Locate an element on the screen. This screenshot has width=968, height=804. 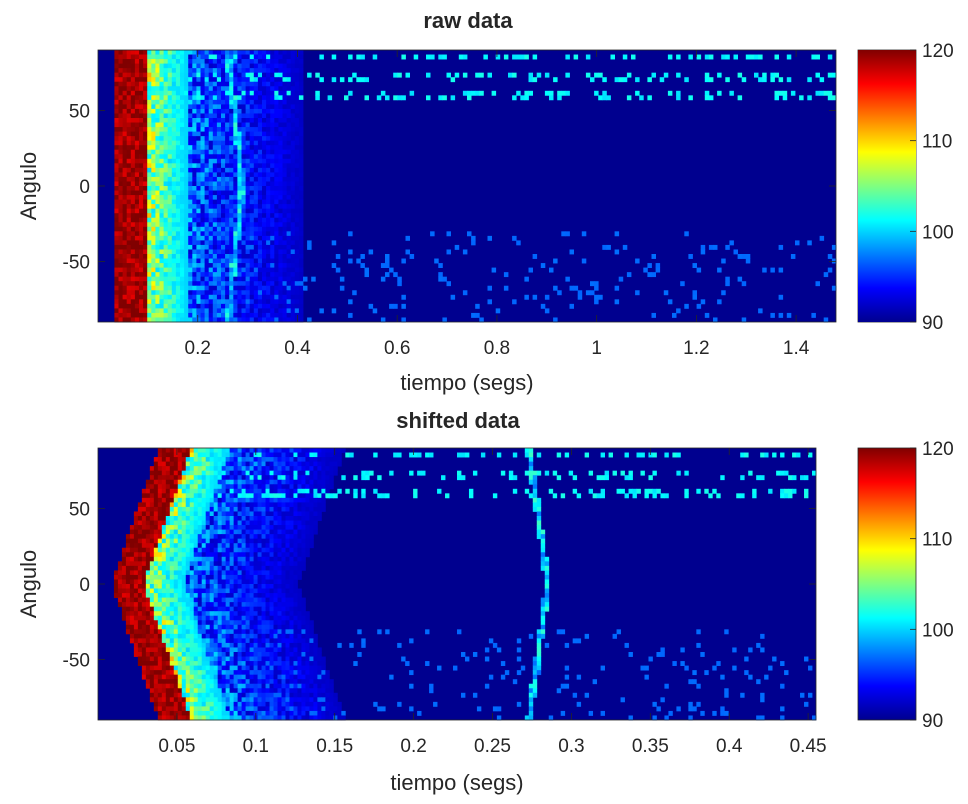
x-tick-label: 0.4 is located at coordinates (297, 348).